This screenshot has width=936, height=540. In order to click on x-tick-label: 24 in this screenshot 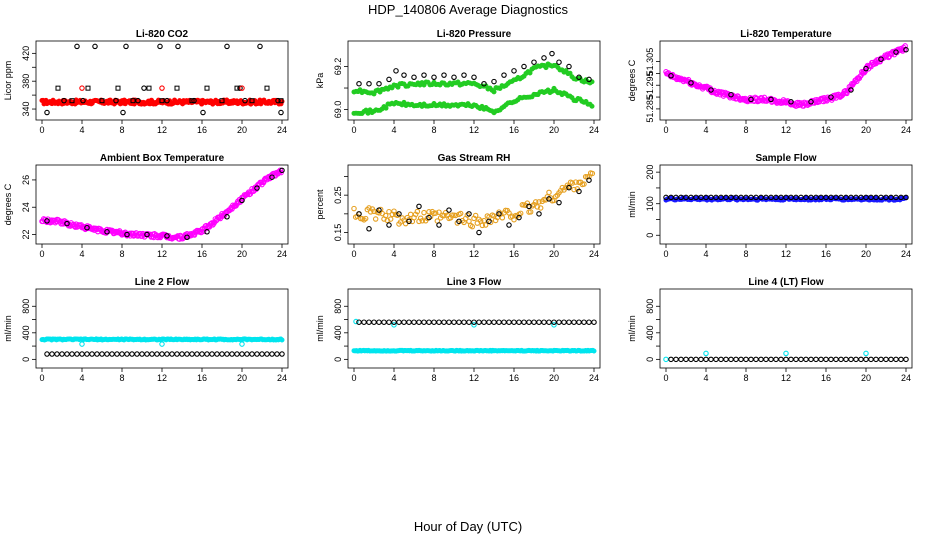, I will do `click(594, 254)`.